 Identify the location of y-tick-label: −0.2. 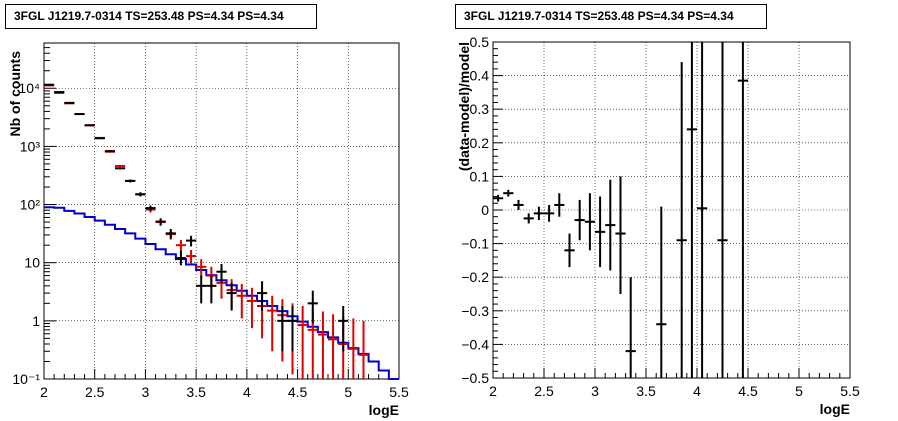
(475, 277).